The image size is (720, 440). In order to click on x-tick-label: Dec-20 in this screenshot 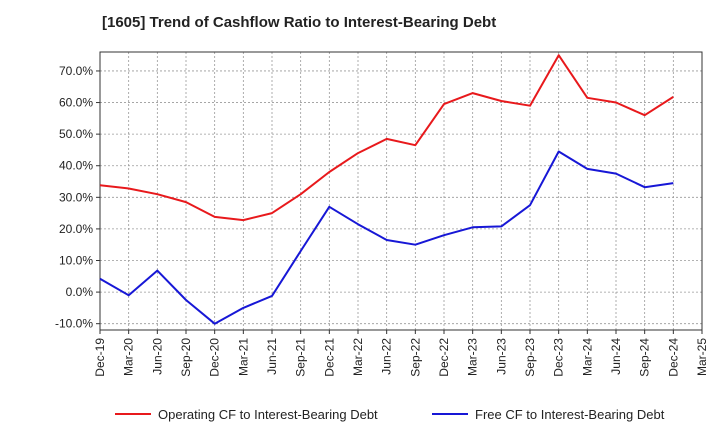, I will do `click(215, 357)`.